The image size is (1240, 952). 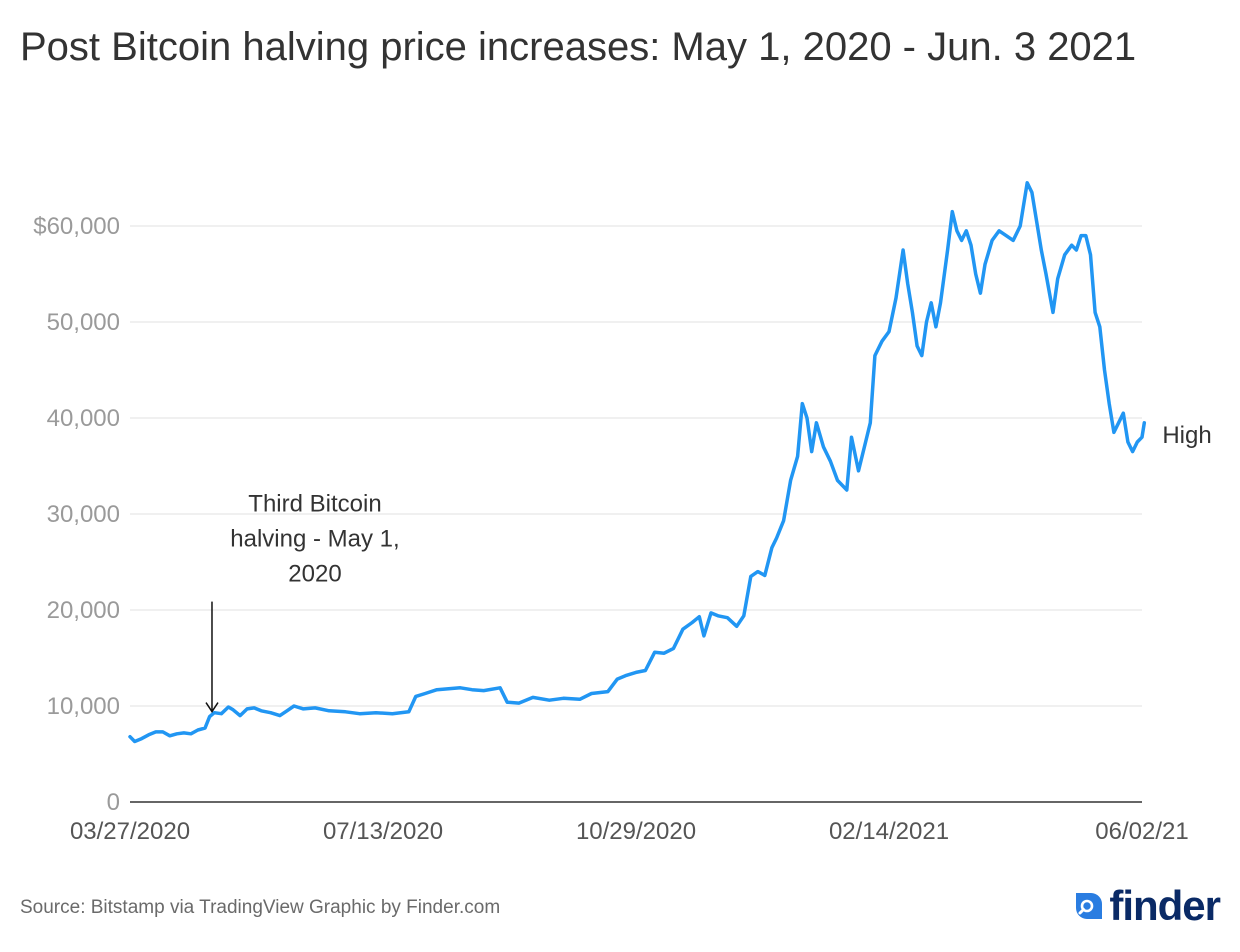 What do you see at coordinates (1089, 906) in the screenshot?
I see `finder-magnifier-icon` at bounding box center [1089, 906].